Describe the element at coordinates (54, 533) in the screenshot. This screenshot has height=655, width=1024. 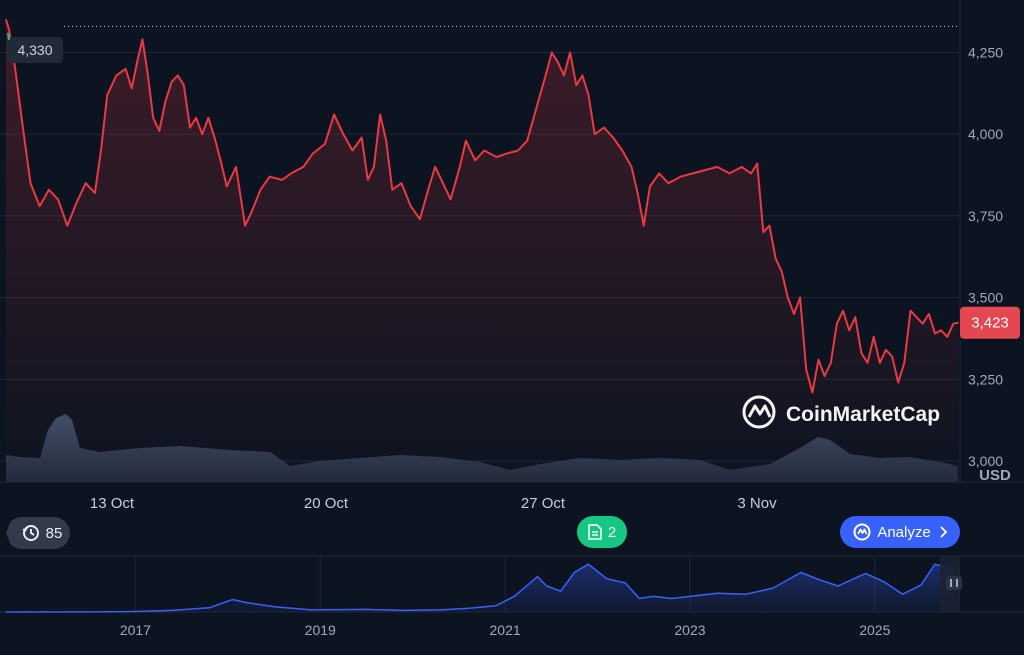
I see `history-count: 85` at that location.